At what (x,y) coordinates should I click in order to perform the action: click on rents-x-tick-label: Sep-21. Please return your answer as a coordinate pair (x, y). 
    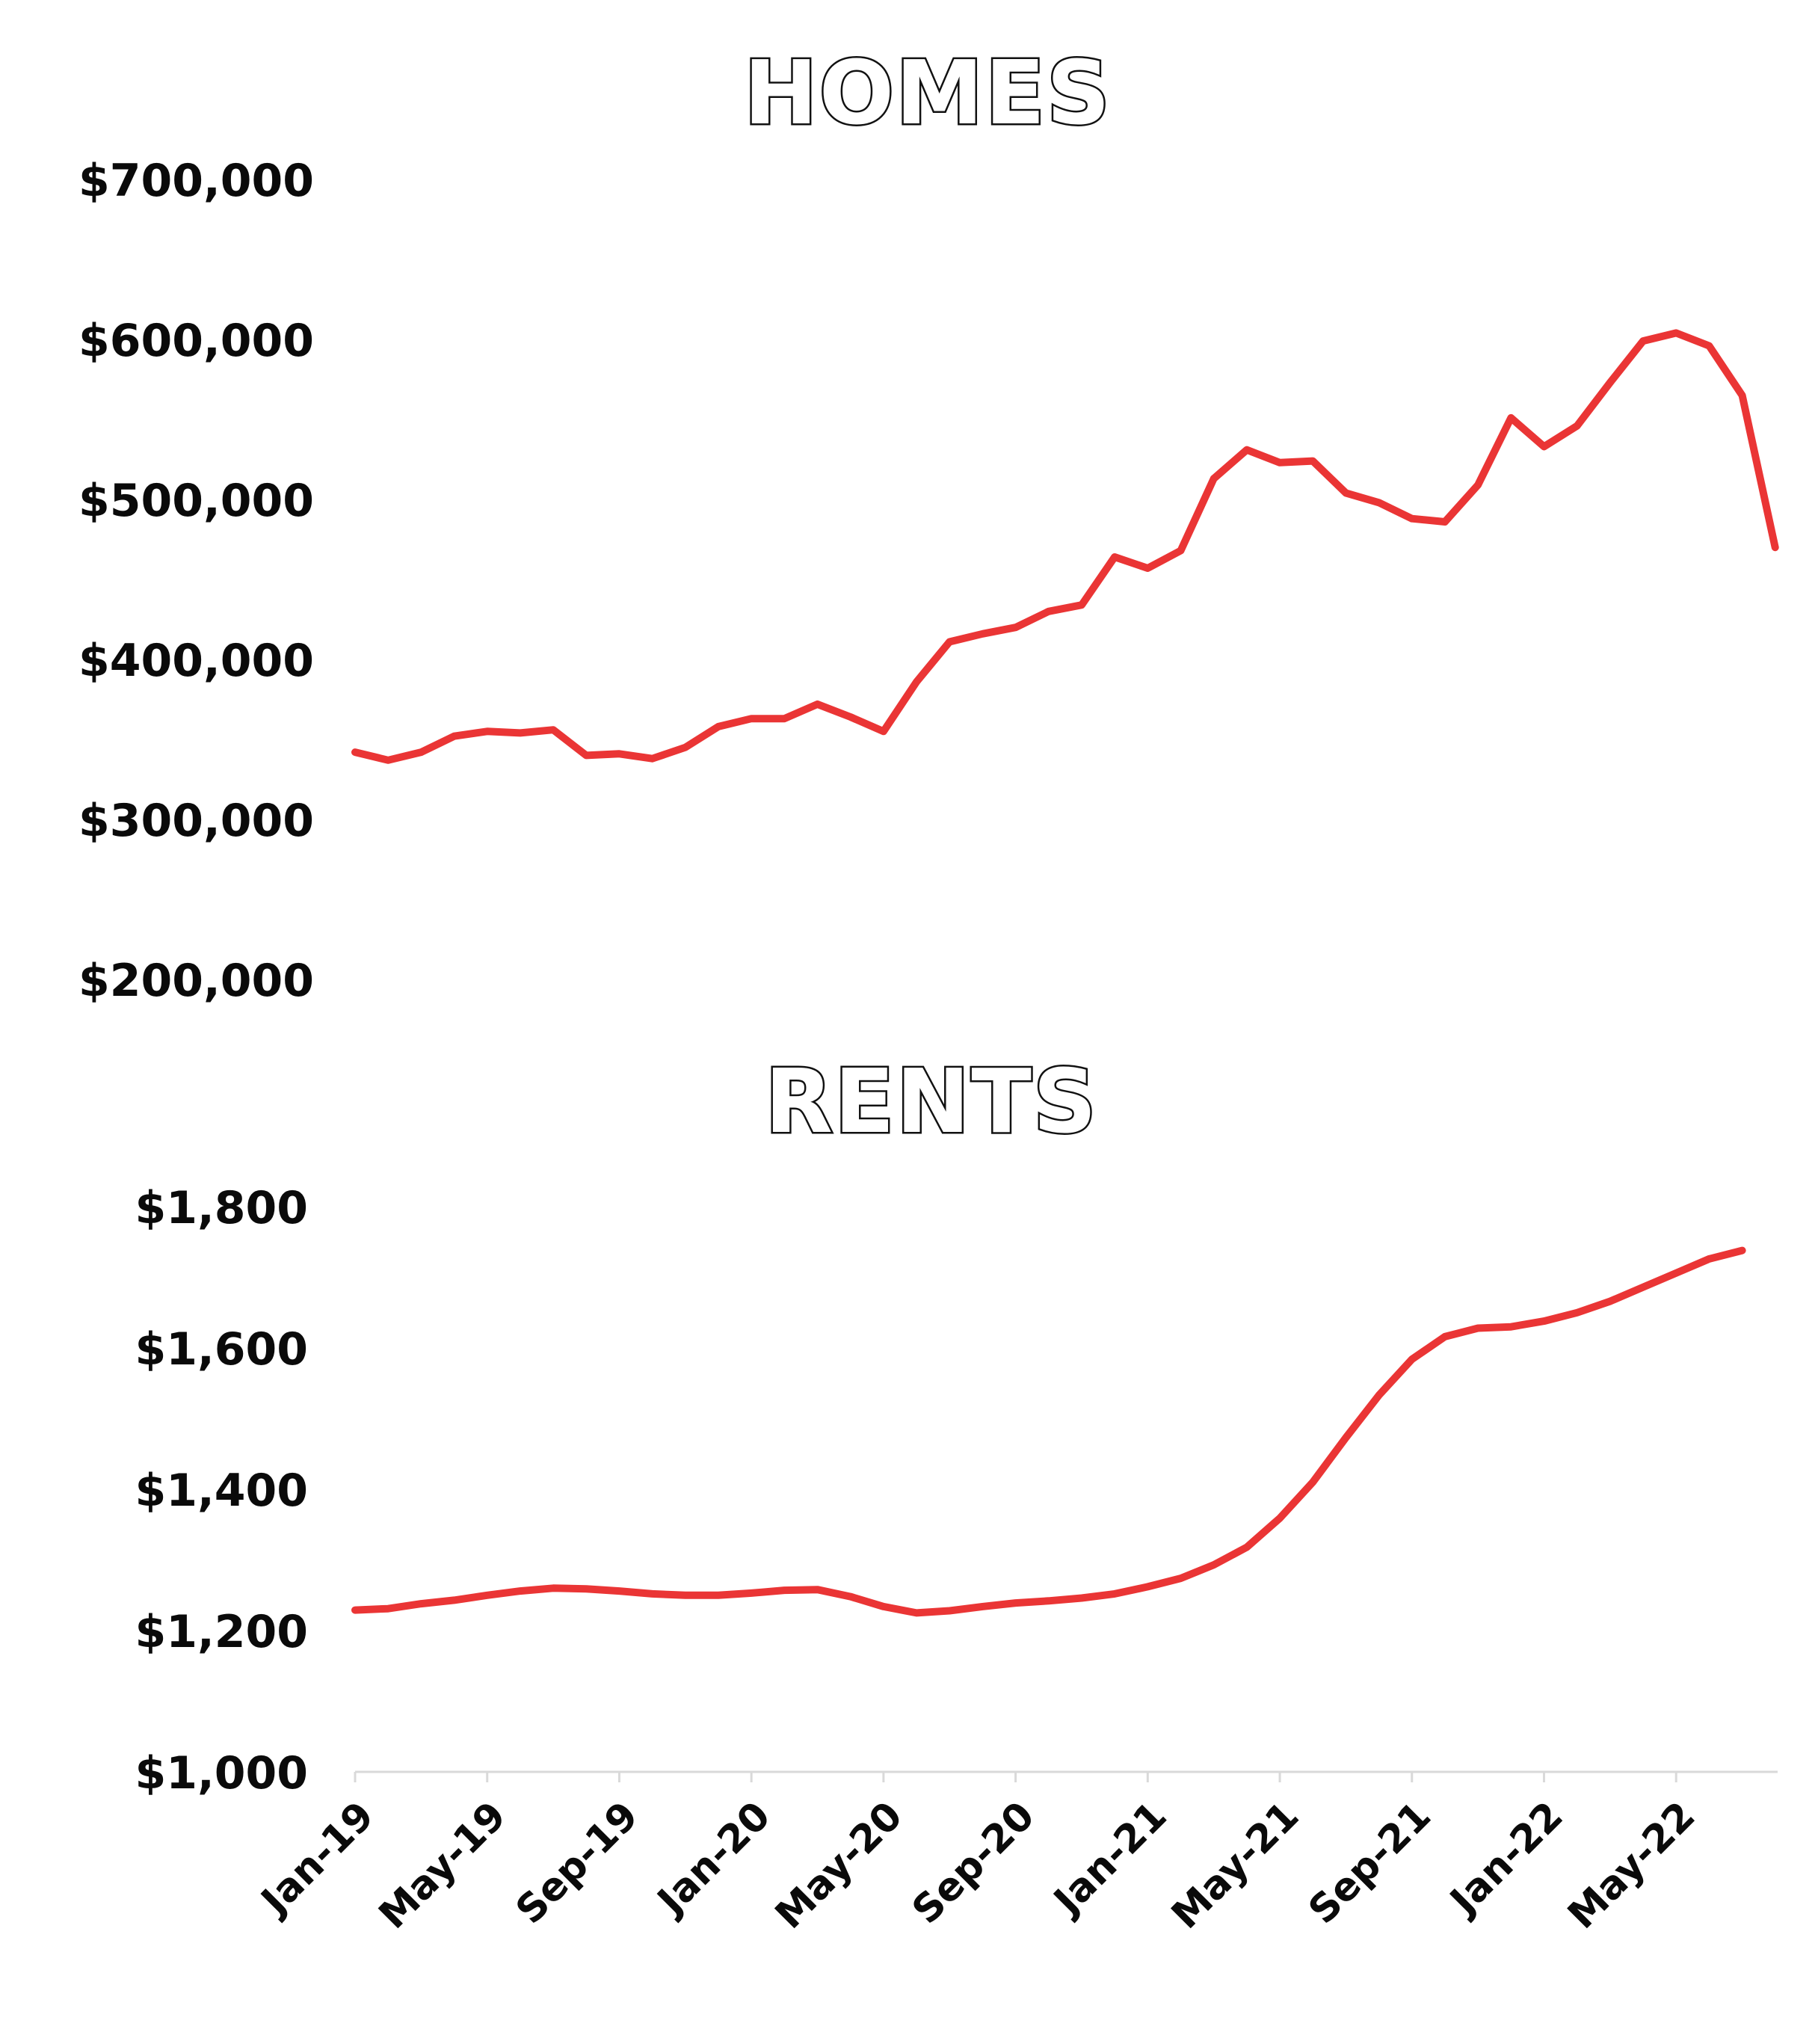
    Looking at the image, I should click on (1370, 1863).